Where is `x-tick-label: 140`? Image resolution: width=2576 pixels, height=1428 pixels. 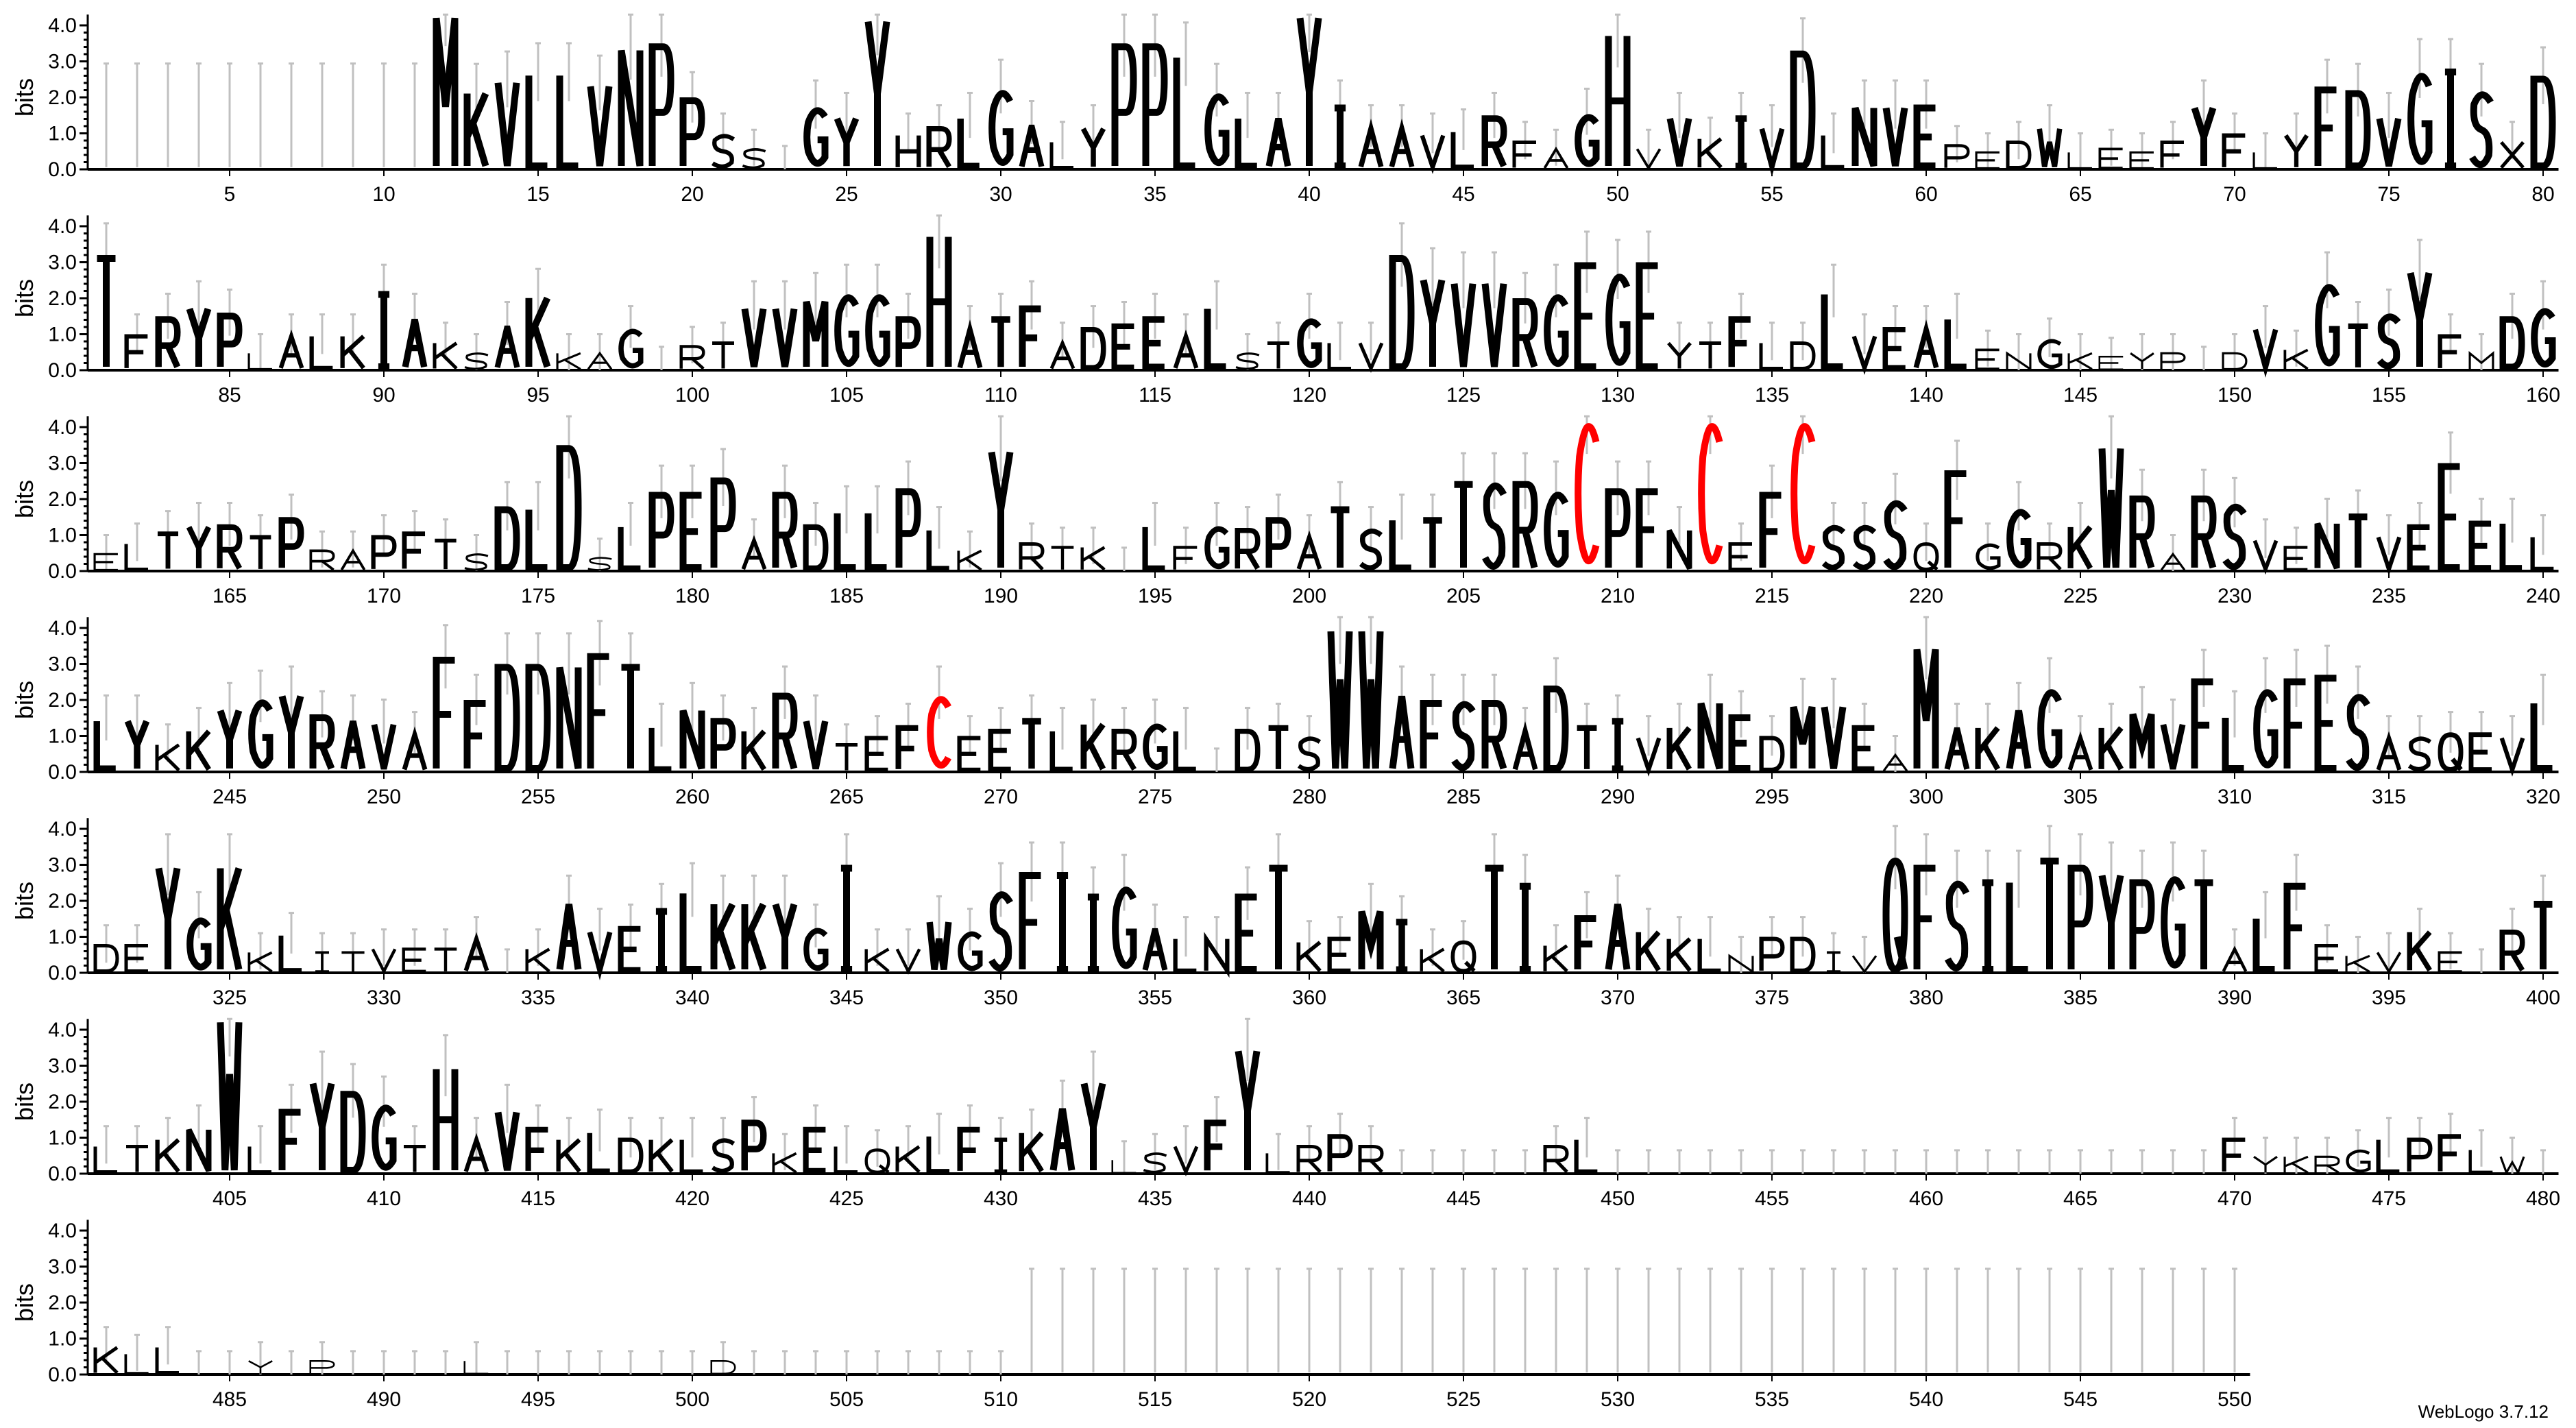 x-tick-label: 140 is located at coordinates (1926, 395).